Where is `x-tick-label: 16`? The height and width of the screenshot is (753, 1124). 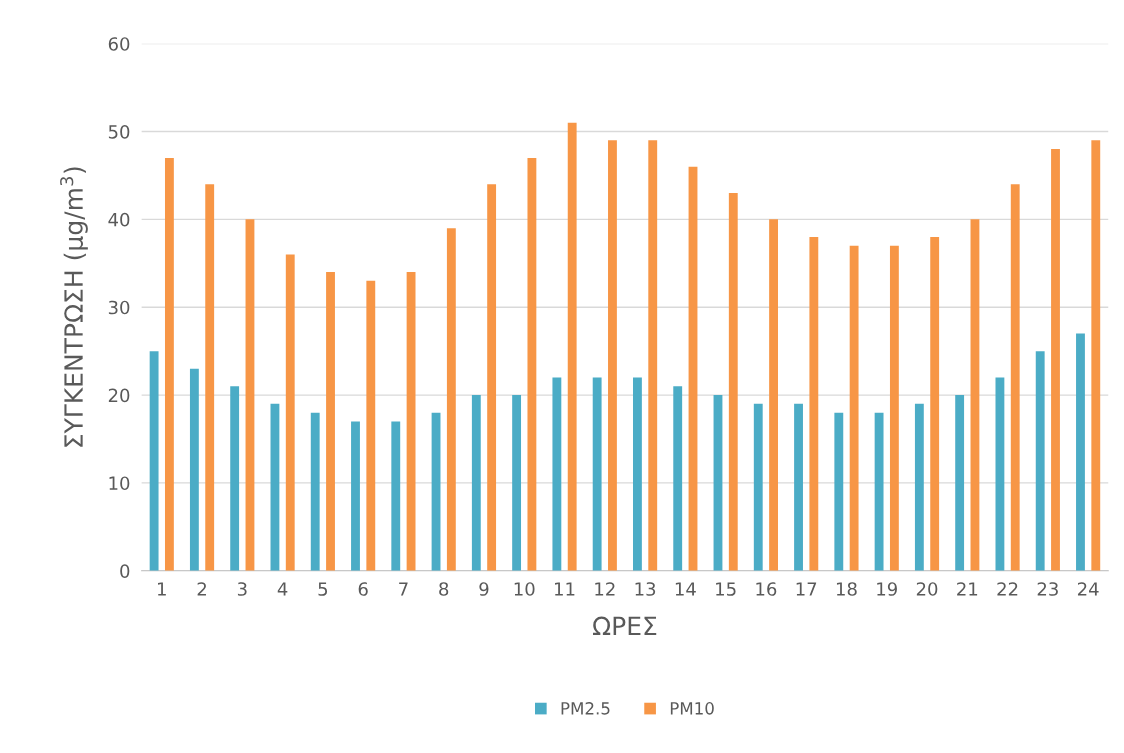
x-tick-label: 16 is located at coordinates (766, 589).